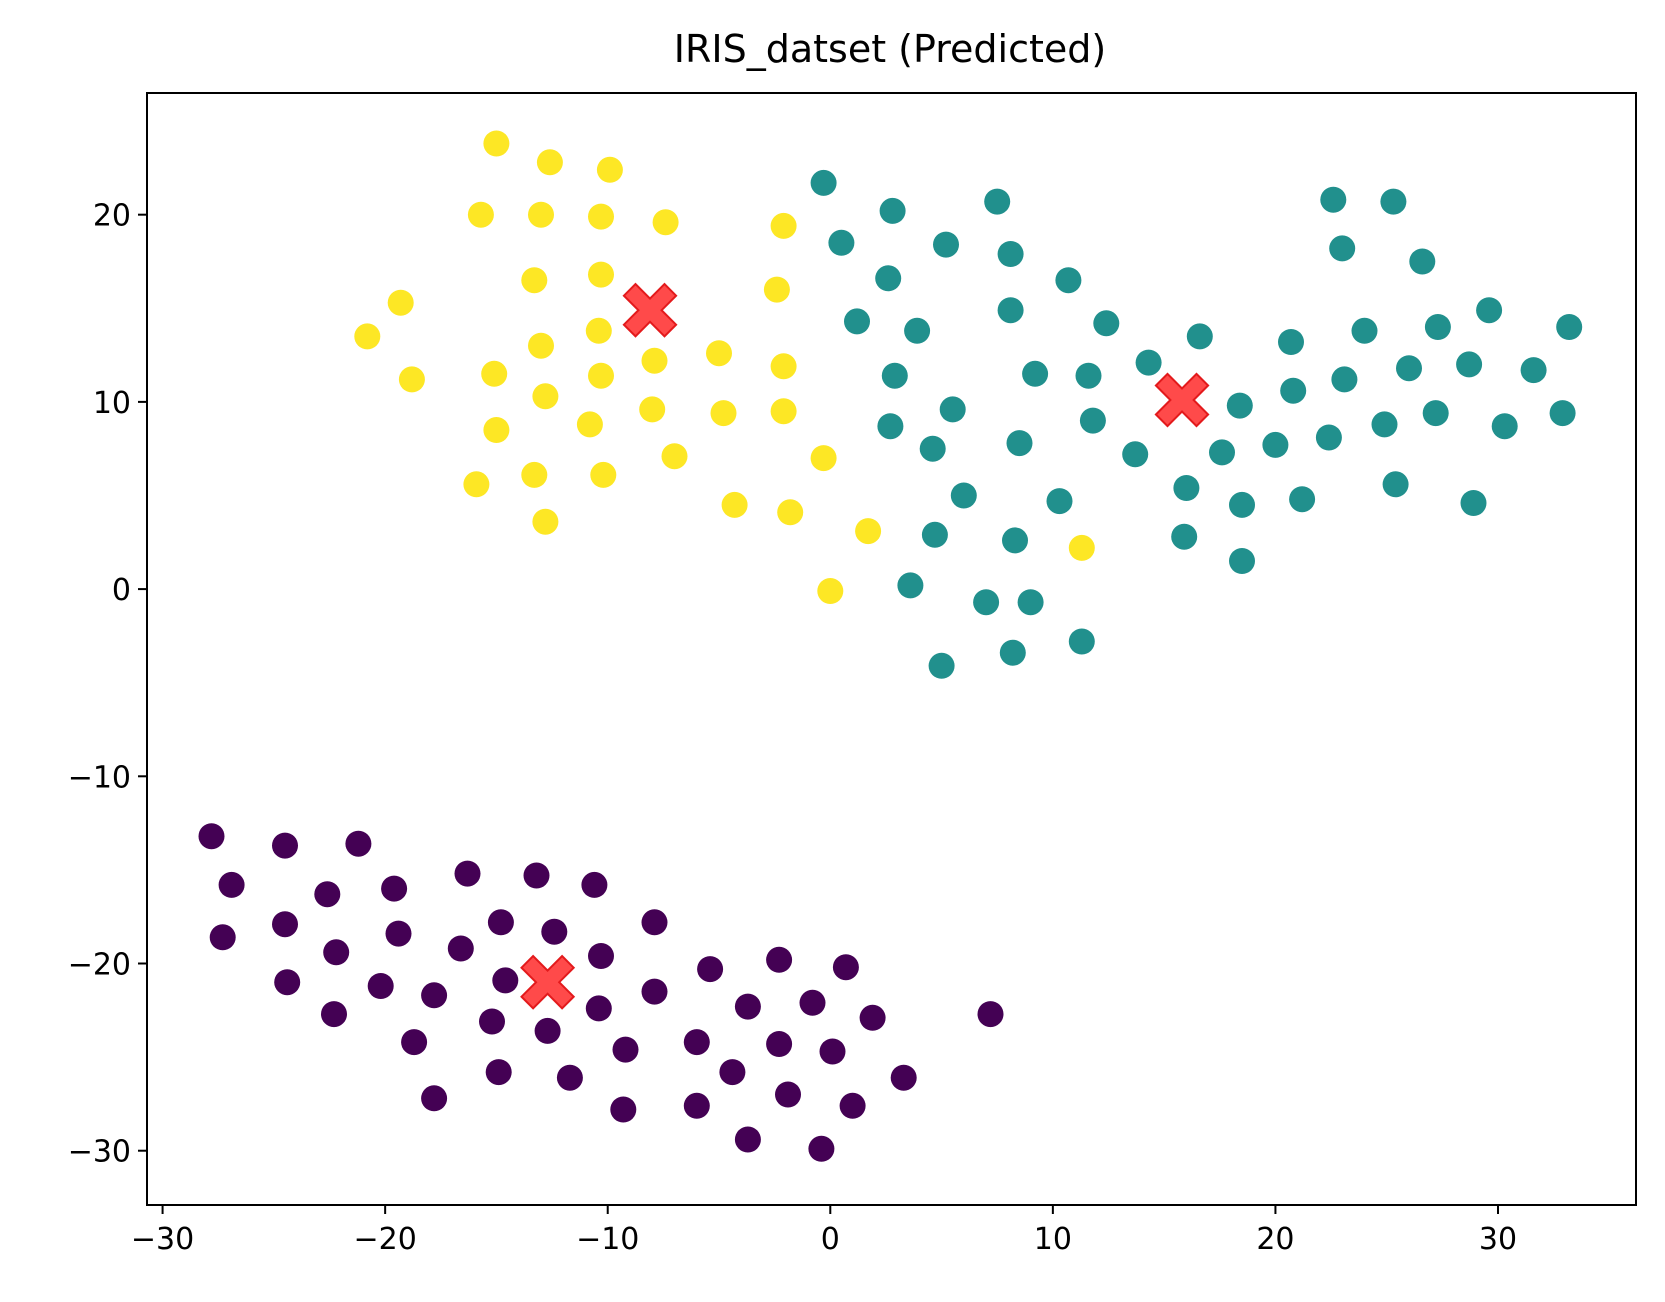  Describe the element at coordinates (99, 965) in the screenshot. I see `y-tick-label: −20` at that location.